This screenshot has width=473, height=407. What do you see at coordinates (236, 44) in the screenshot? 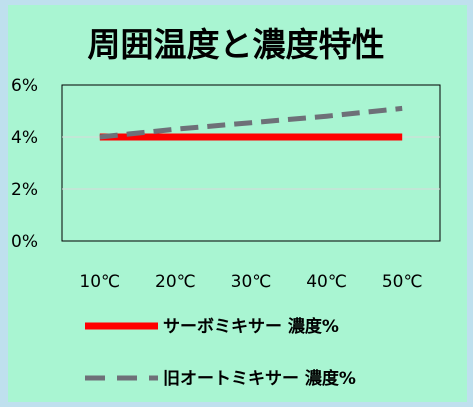
I see `chart-title: 周囲温度と濃度特性` at bounding box center [236, 44].